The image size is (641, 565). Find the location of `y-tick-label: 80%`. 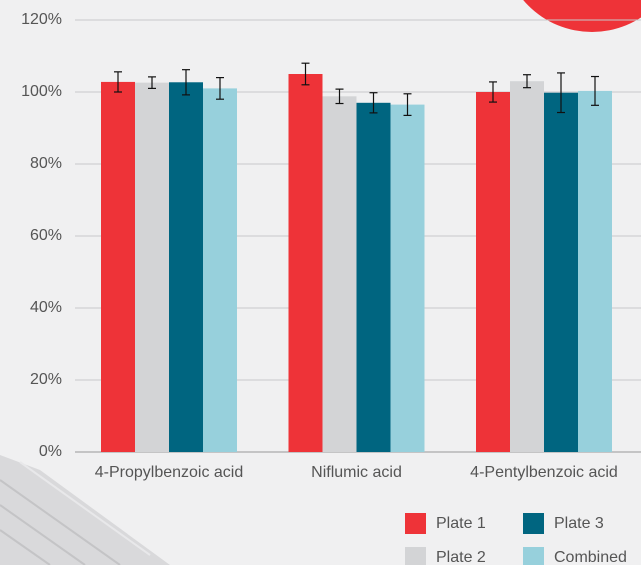

y-tick-label: 80% is located at coordinates (46, 163).